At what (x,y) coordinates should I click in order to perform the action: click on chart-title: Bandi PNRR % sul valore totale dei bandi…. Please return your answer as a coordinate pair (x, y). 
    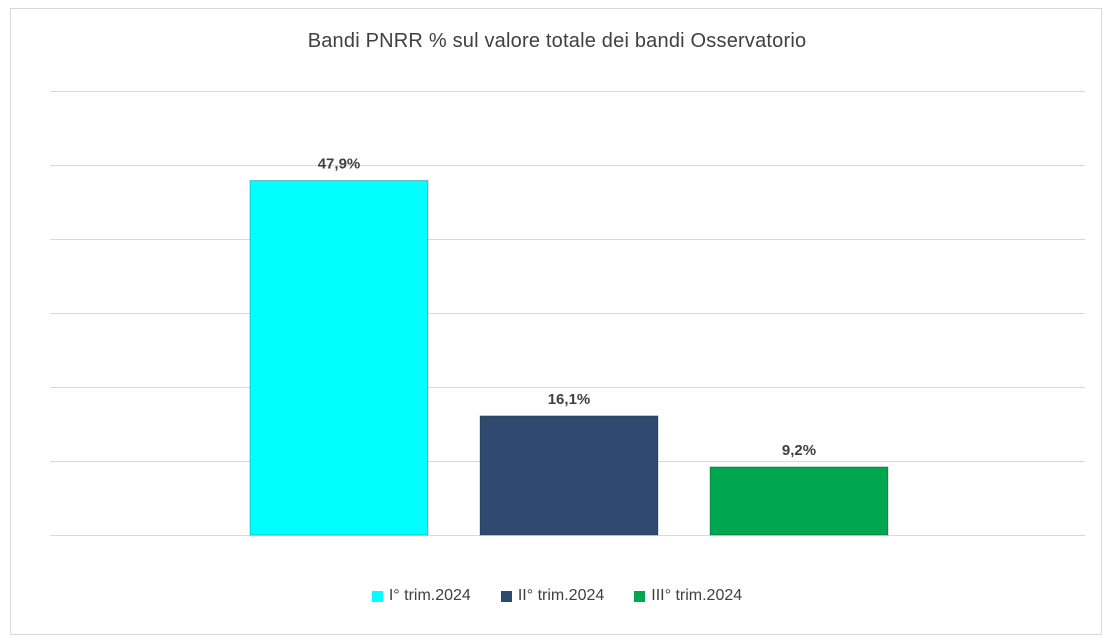
    Looking at the image, I should click on (557, 41).